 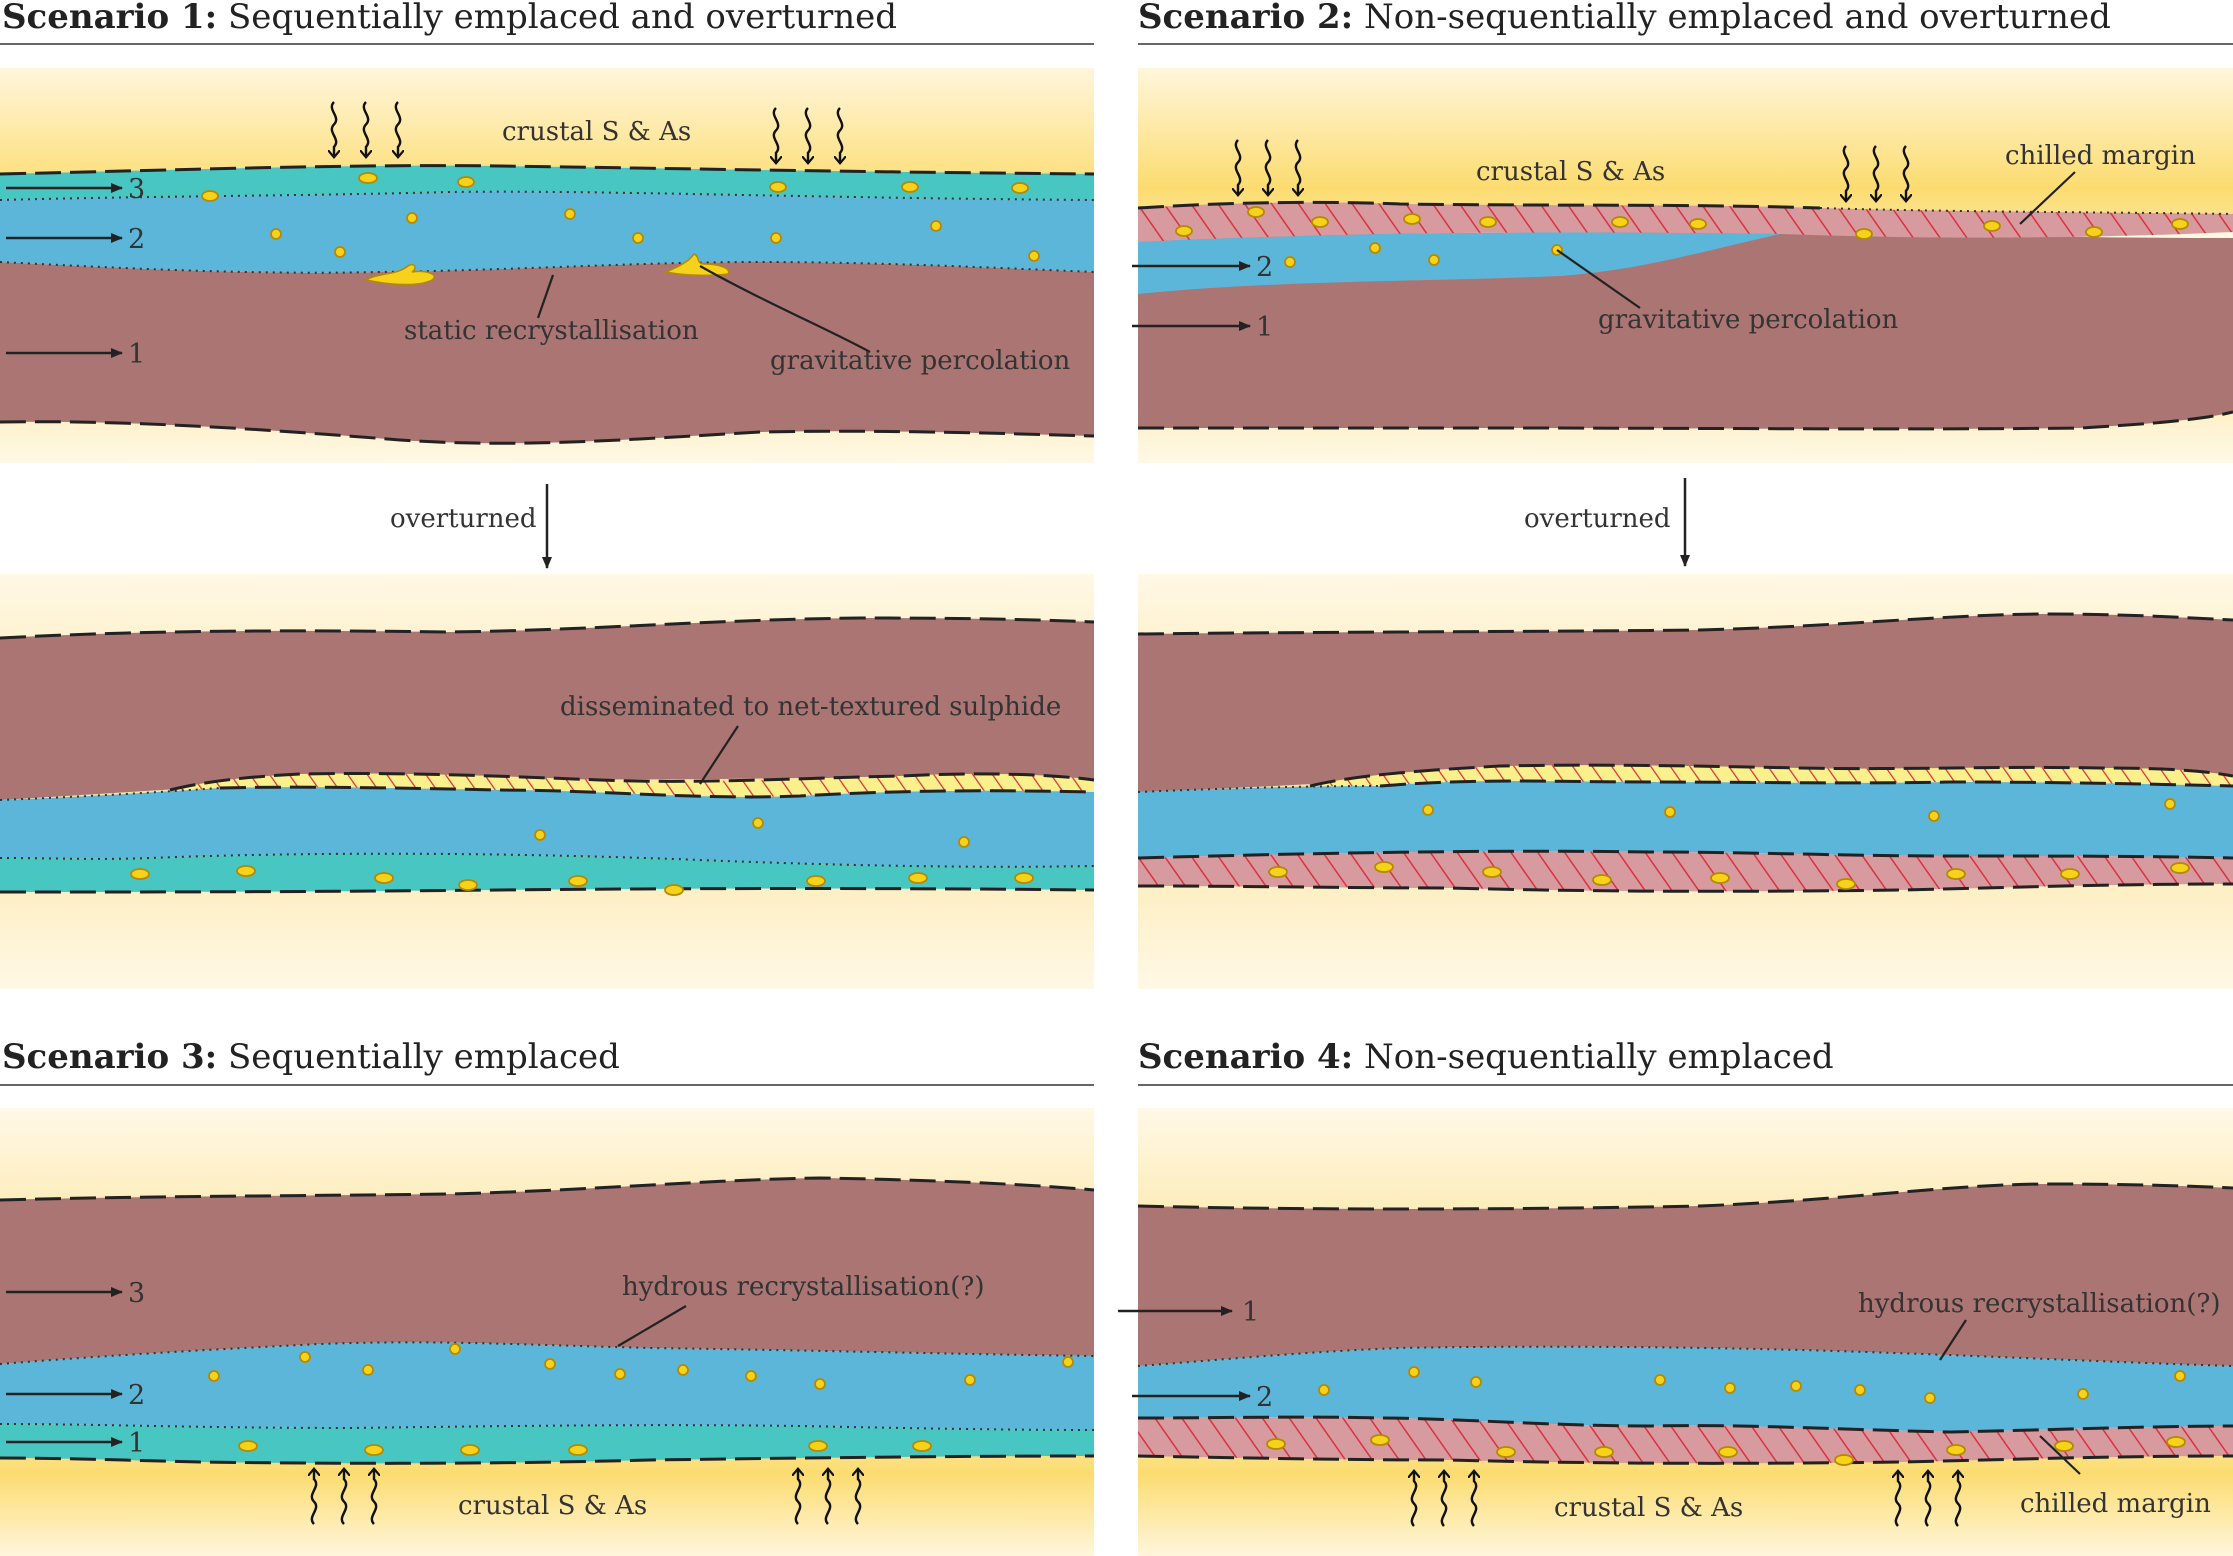 I want to click on scenario3-title-bold: Scenario 3:, so click(x=109, y=1057).